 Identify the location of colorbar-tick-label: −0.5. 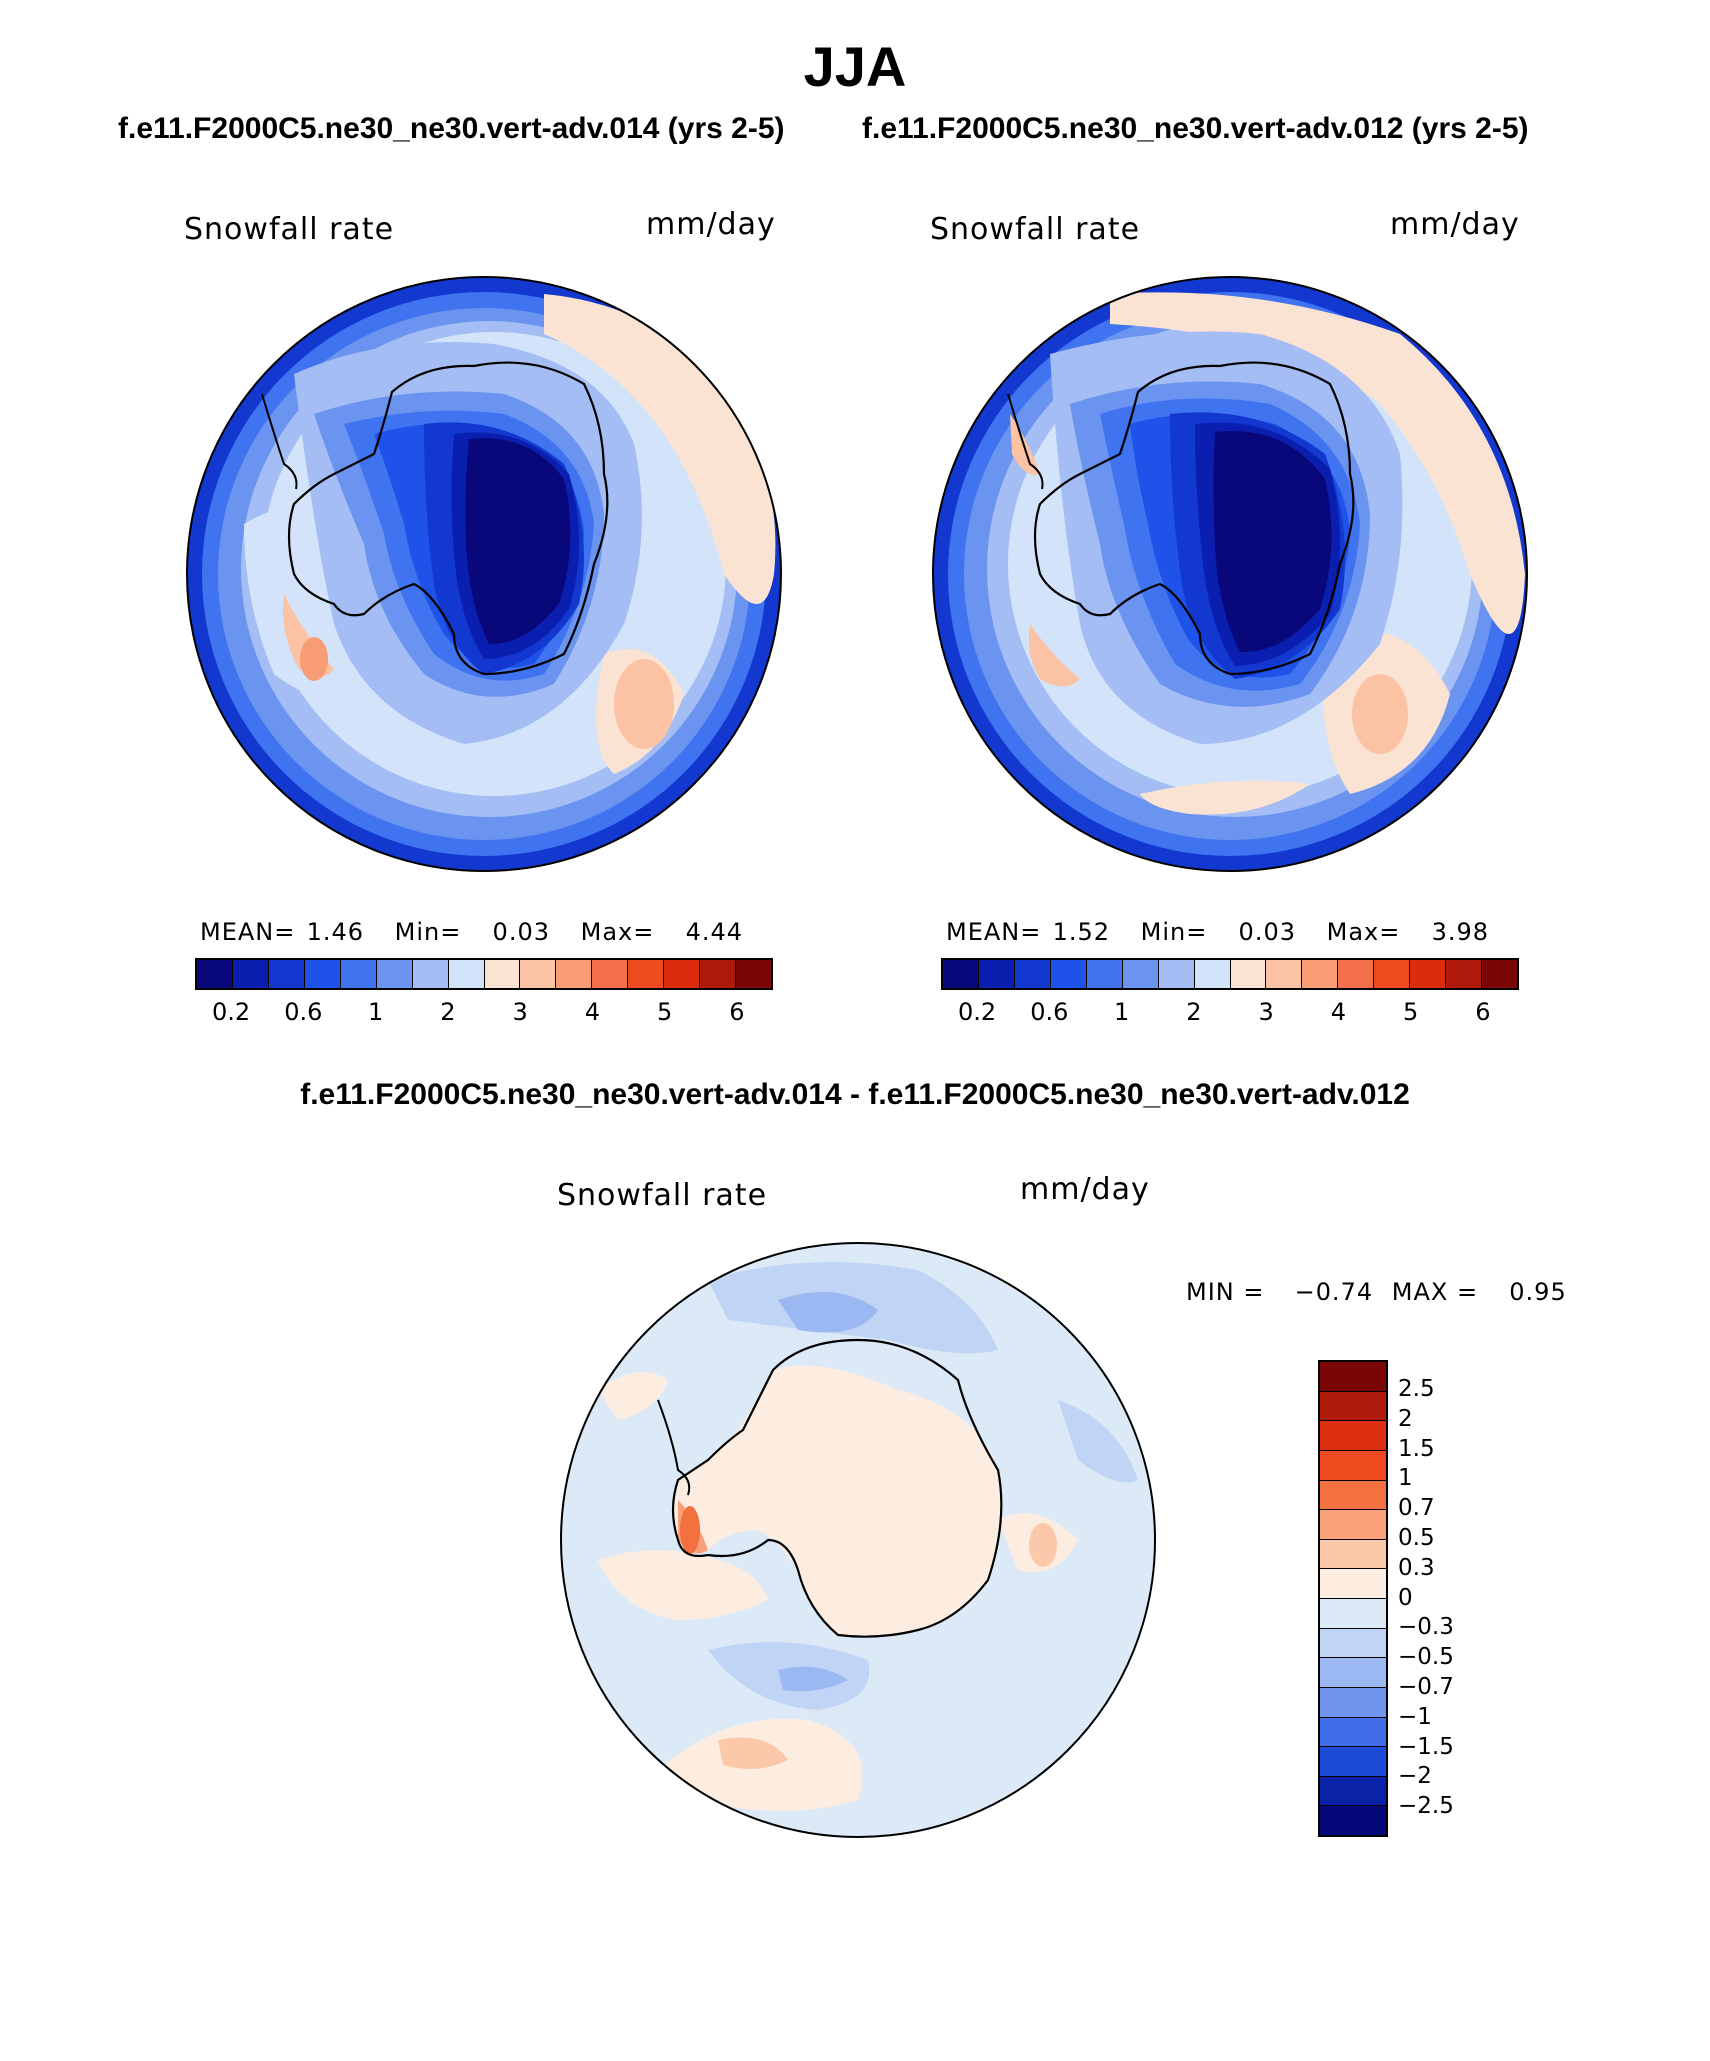
(1426, 1657).